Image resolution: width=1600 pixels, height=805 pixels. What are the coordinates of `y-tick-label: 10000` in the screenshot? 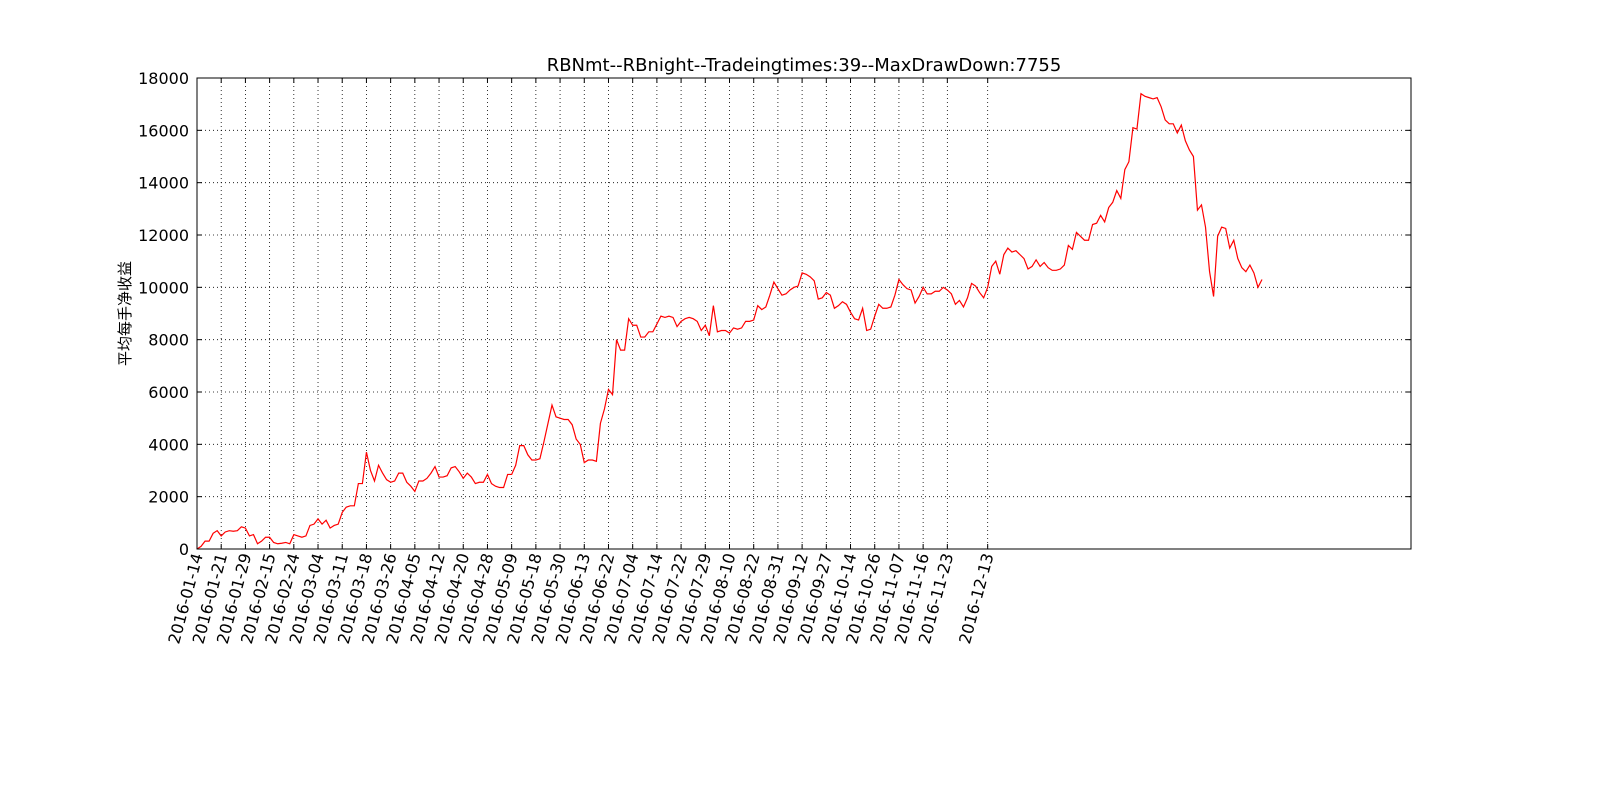 It's located at (163, 287).